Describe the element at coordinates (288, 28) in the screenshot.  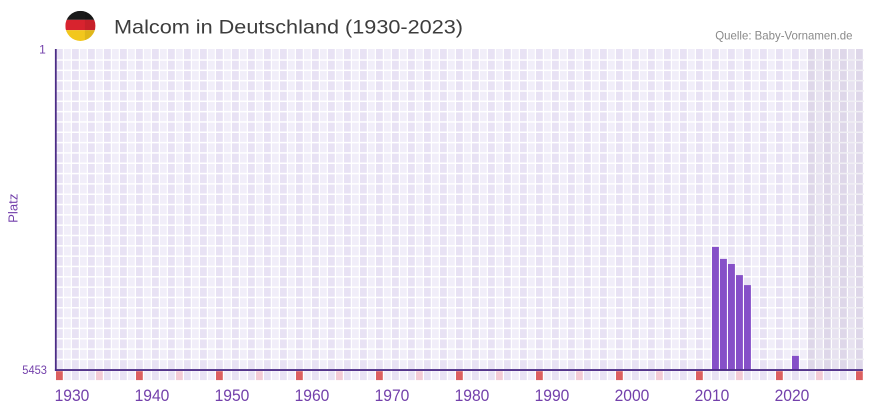
I see `svg-text:Malcom in Deutschland (1930-20: Malcom in Deutschland (1930-2023)` at that location.